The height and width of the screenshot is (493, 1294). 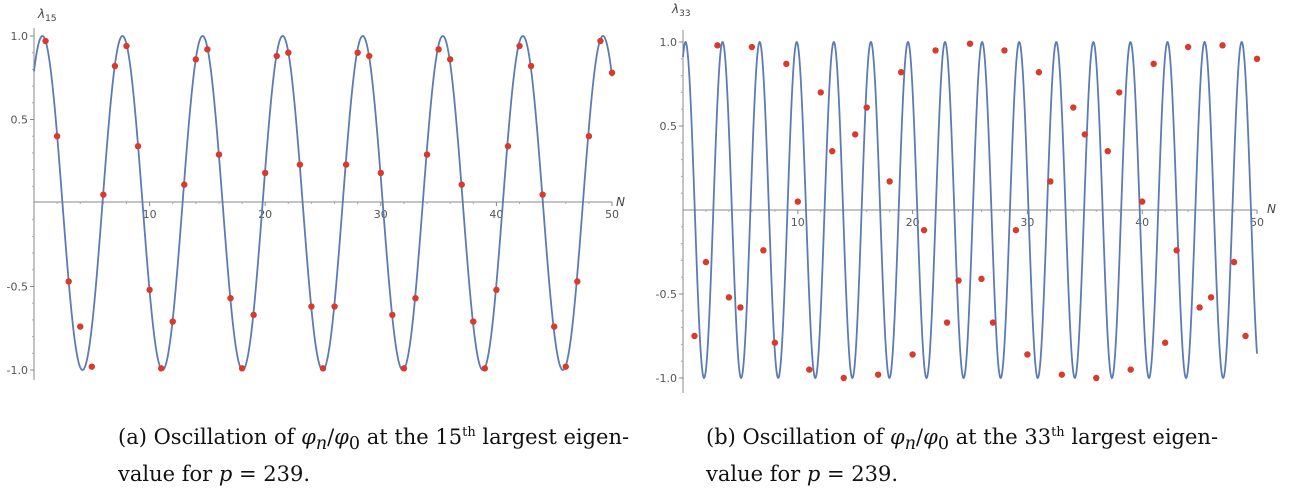 I want to click on caption-a-phi-0: φ, so click(x=341, y=437).